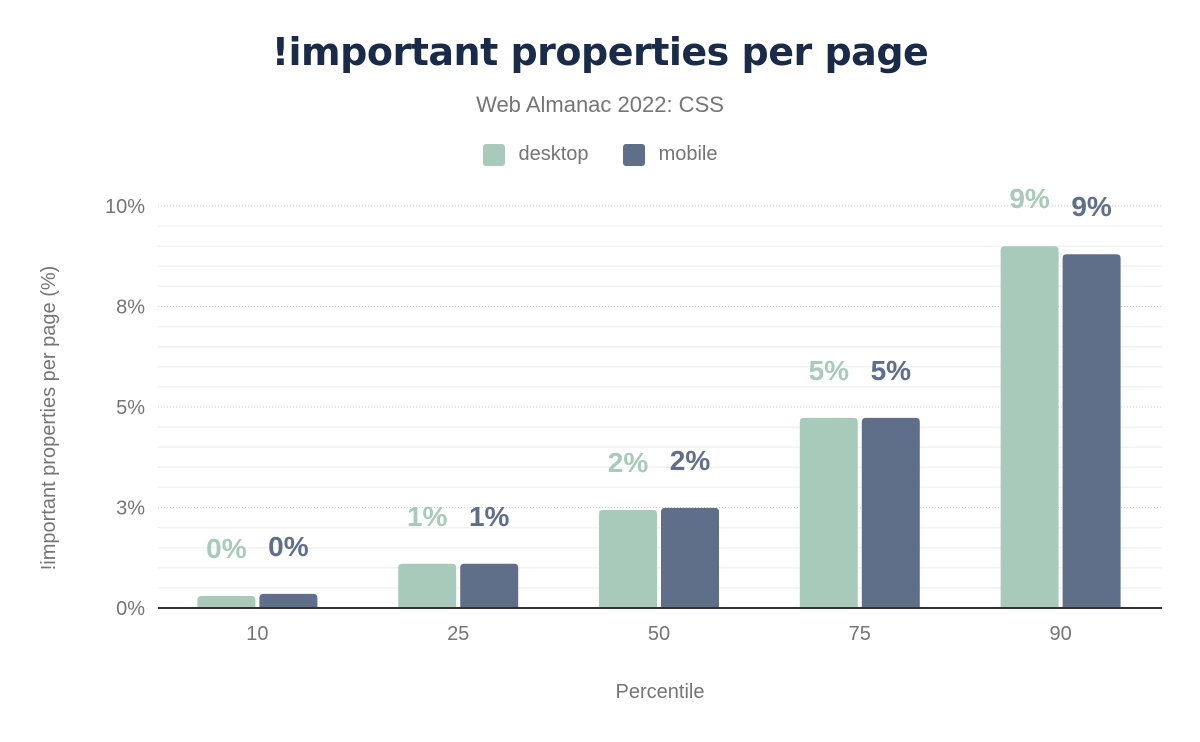 Image resolution: width=1200 pixels, height=742 pixels. I want to click on x-axis-title: Percentile, so click(660, 692).